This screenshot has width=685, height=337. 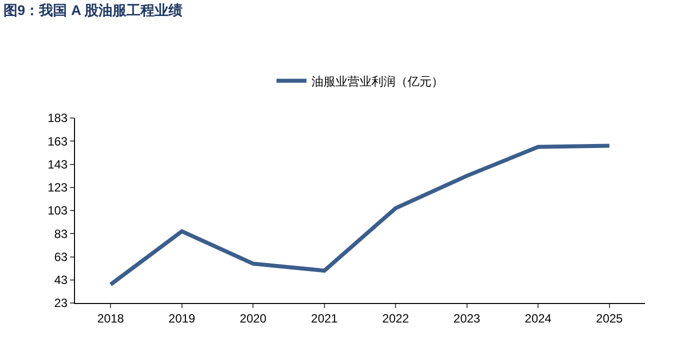 What do you see at coordinates (396, 318) in the screenshot?
I see `x-tick-label: 2022` at bounding box center [396, 318].